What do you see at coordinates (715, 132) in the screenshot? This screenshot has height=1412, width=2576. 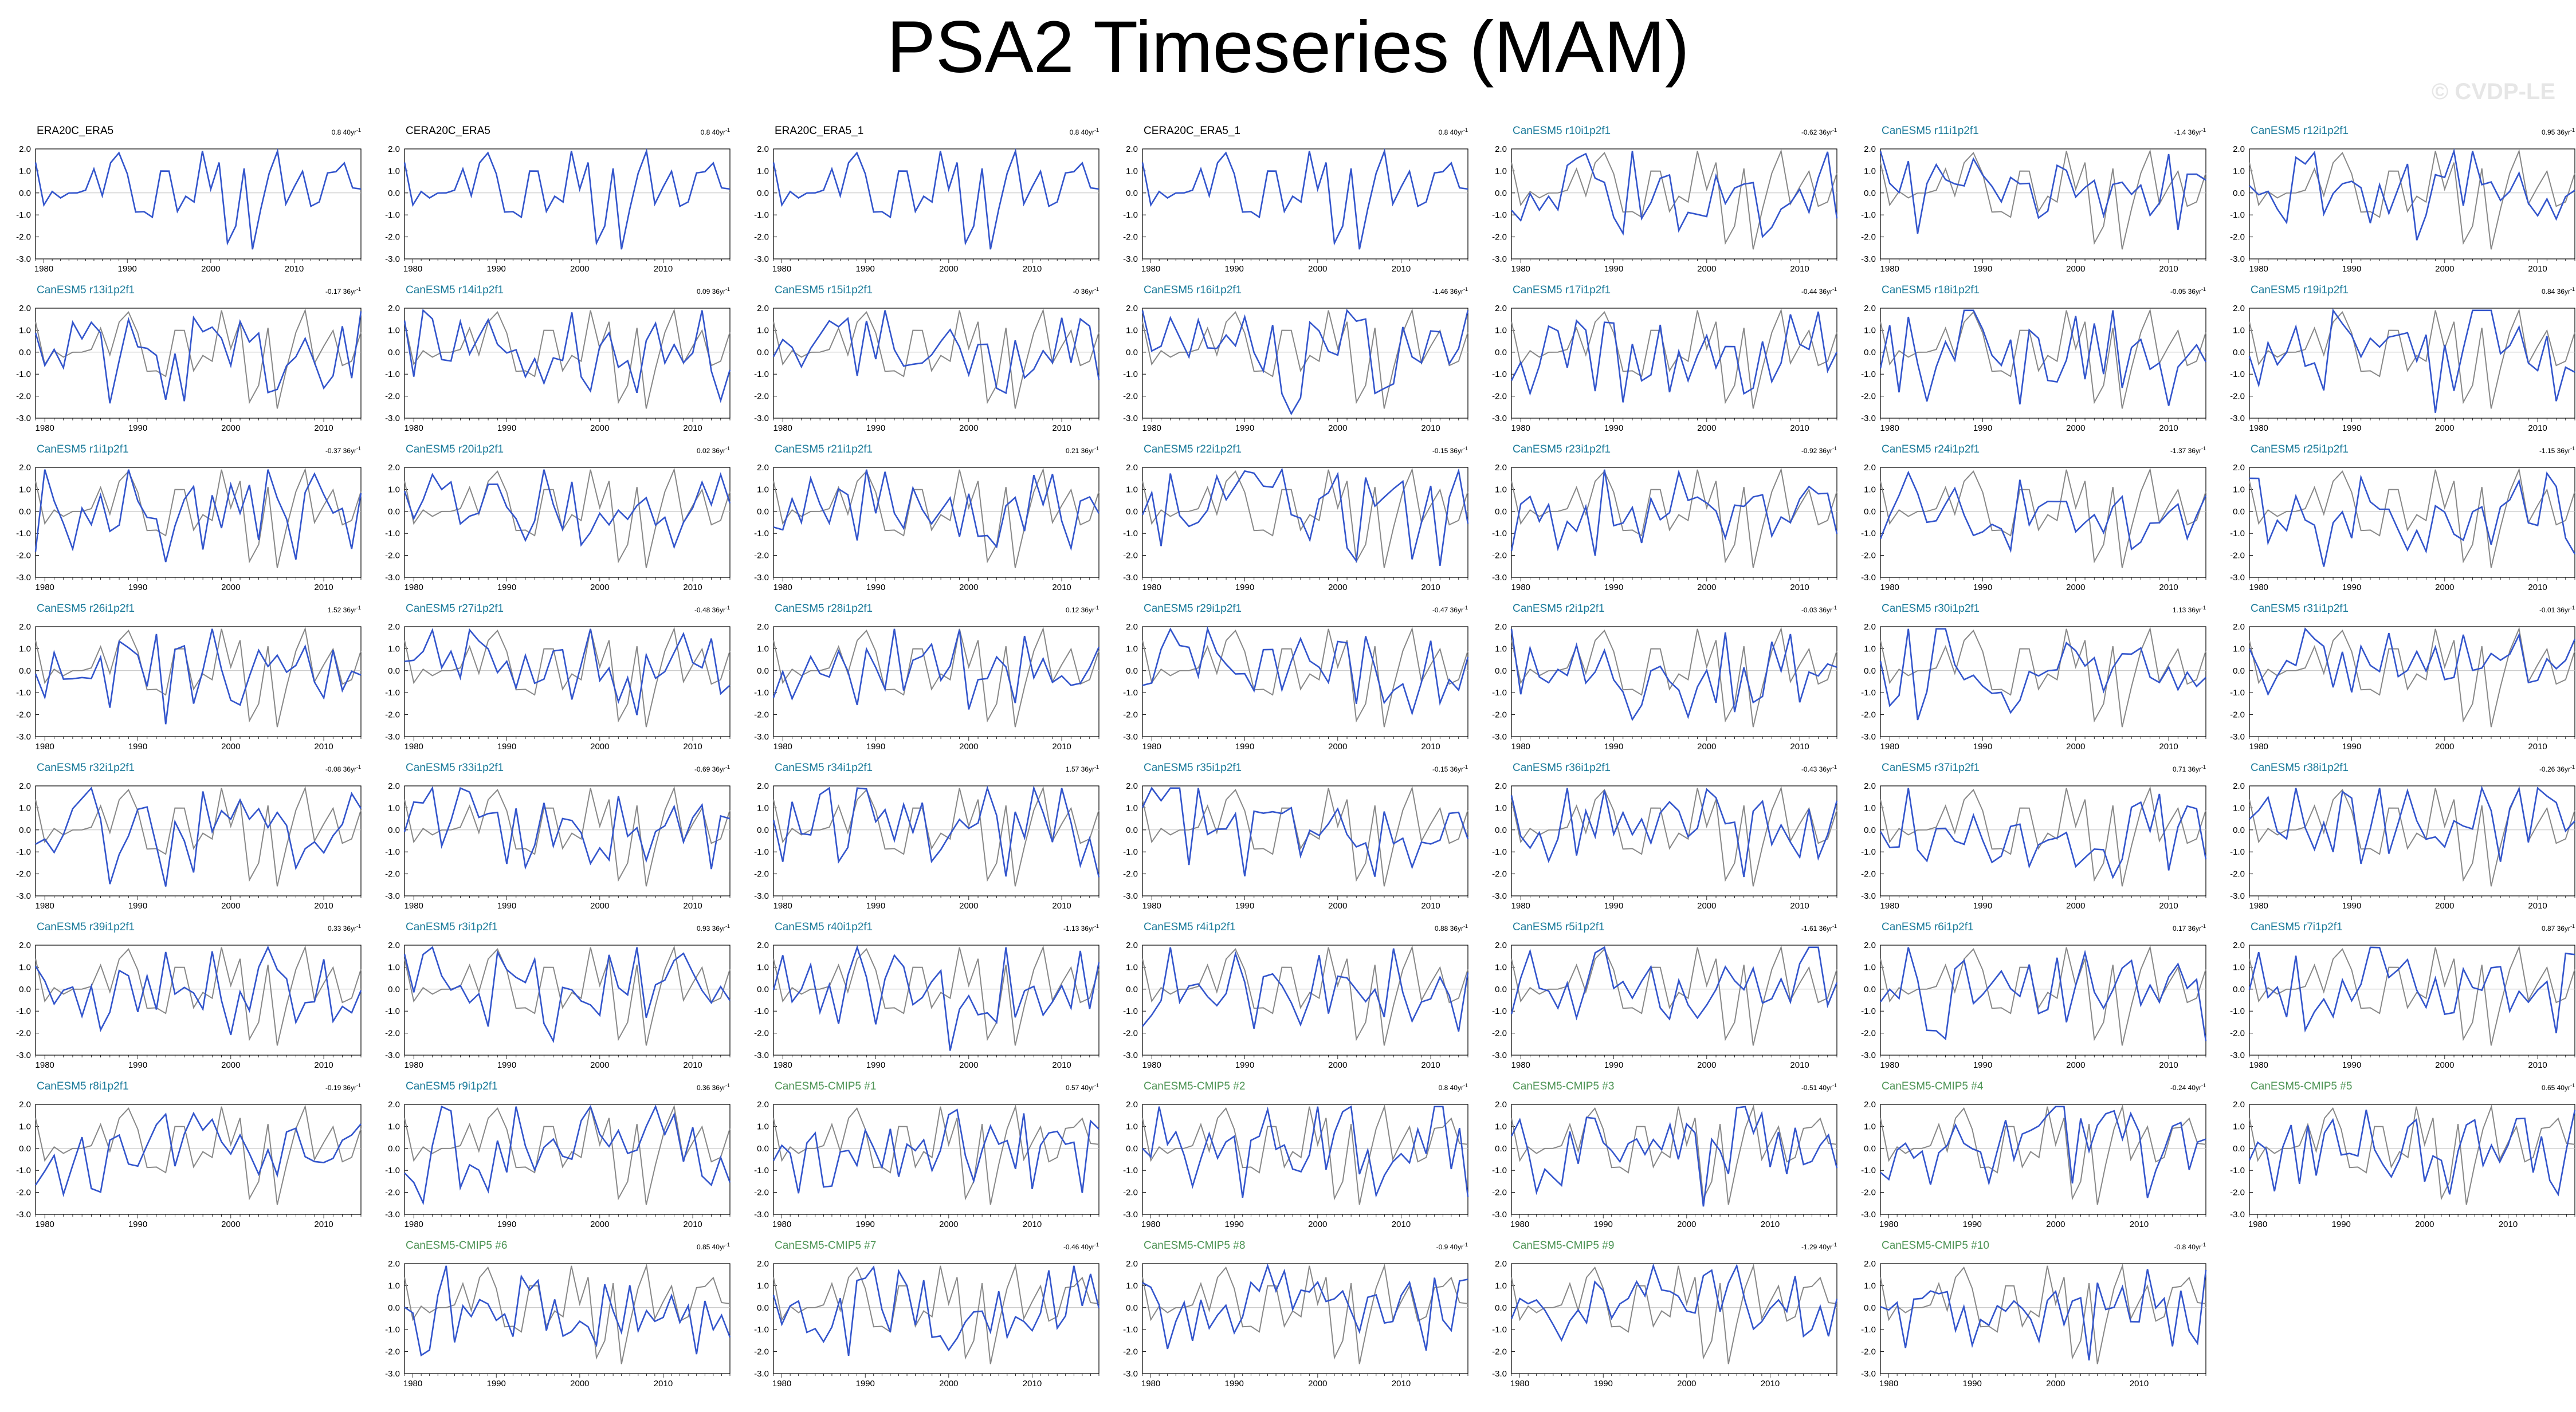 I see `panel-trend: 0.8 40yr-1` at bounding box center [715, 132].